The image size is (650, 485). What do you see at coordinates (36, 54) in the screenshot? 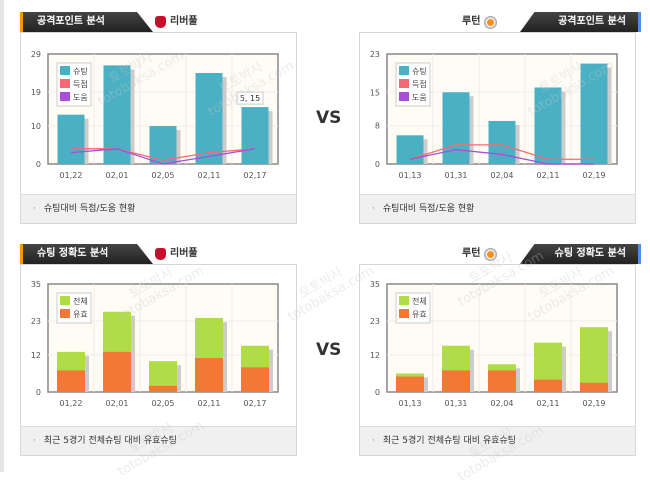
I see `y-tick-label: 29` at bounding box center [36, 54].